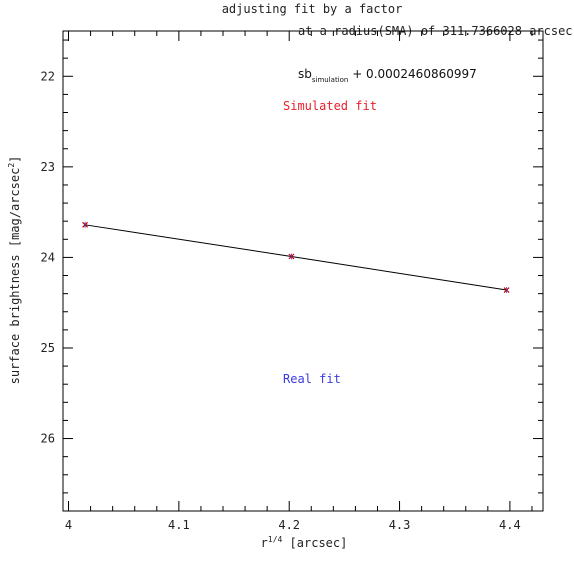 The image size is (574, 574). What do you see at coordinates (48, 439) in the screenshot?
I see `y-tick-label: 26` at bounding box center [48, 439].